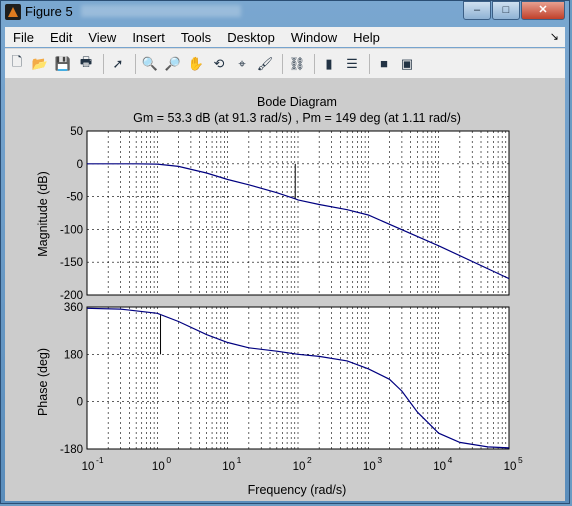 Image resolution: width=572 pixels, height=506 pixels. What do you see at coordinates (43, 213) in the screenshot?
I see `magnitude-ylabel: Magnitude (dB)` at bounding box center [43, 213].